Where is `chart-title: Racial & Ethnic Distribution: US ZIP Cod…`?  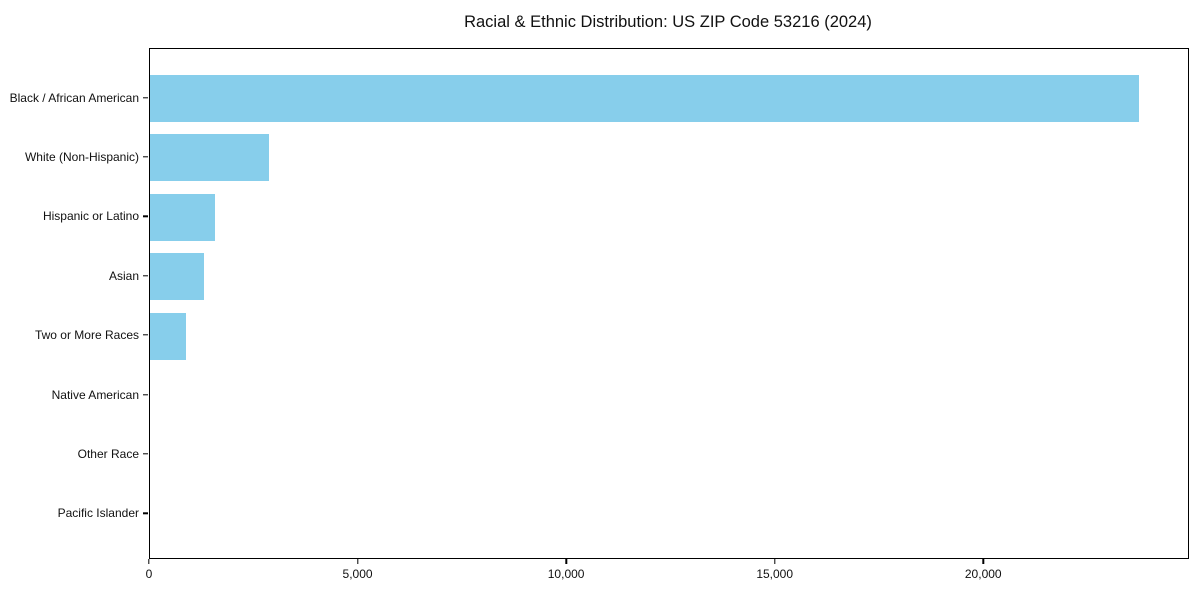
chart-title: Racial & Ethnic Distribution: US ZIP Cod… is located at coordinates (668, 22).